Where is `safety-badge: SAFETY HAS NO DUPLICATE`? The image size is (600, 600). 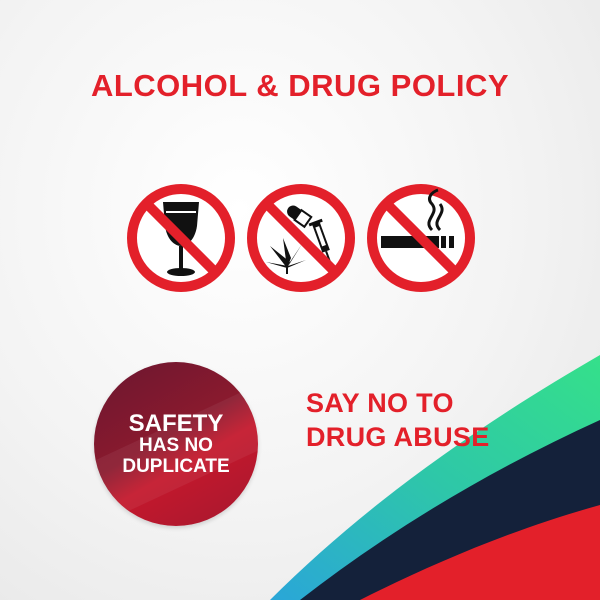 safety-badge: SAFETY HAS NO DUPLICATE is located at coordinates (176, 444).